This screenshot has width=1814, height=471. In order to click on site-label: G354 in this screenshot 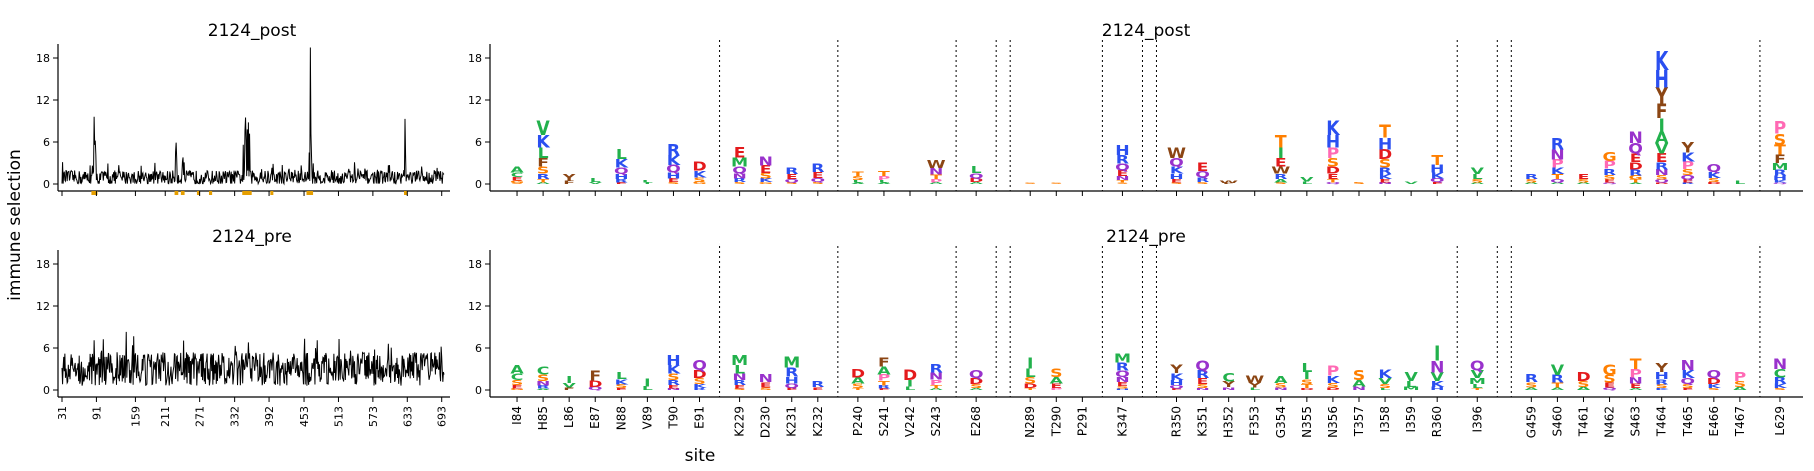, I will do `click(1281, 422)`.